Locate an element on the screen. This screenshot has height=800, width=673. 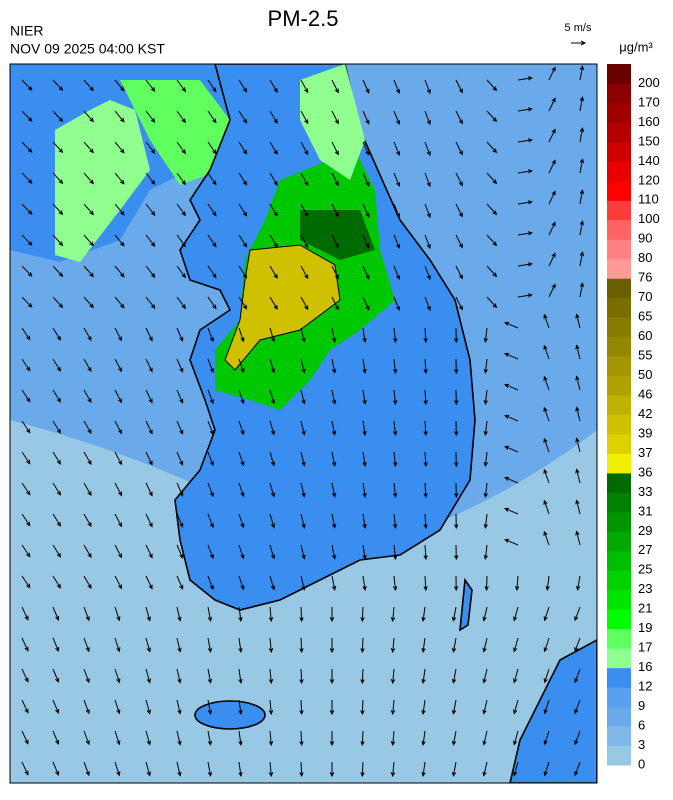
pm-zone is located at coordinates (337, 235).